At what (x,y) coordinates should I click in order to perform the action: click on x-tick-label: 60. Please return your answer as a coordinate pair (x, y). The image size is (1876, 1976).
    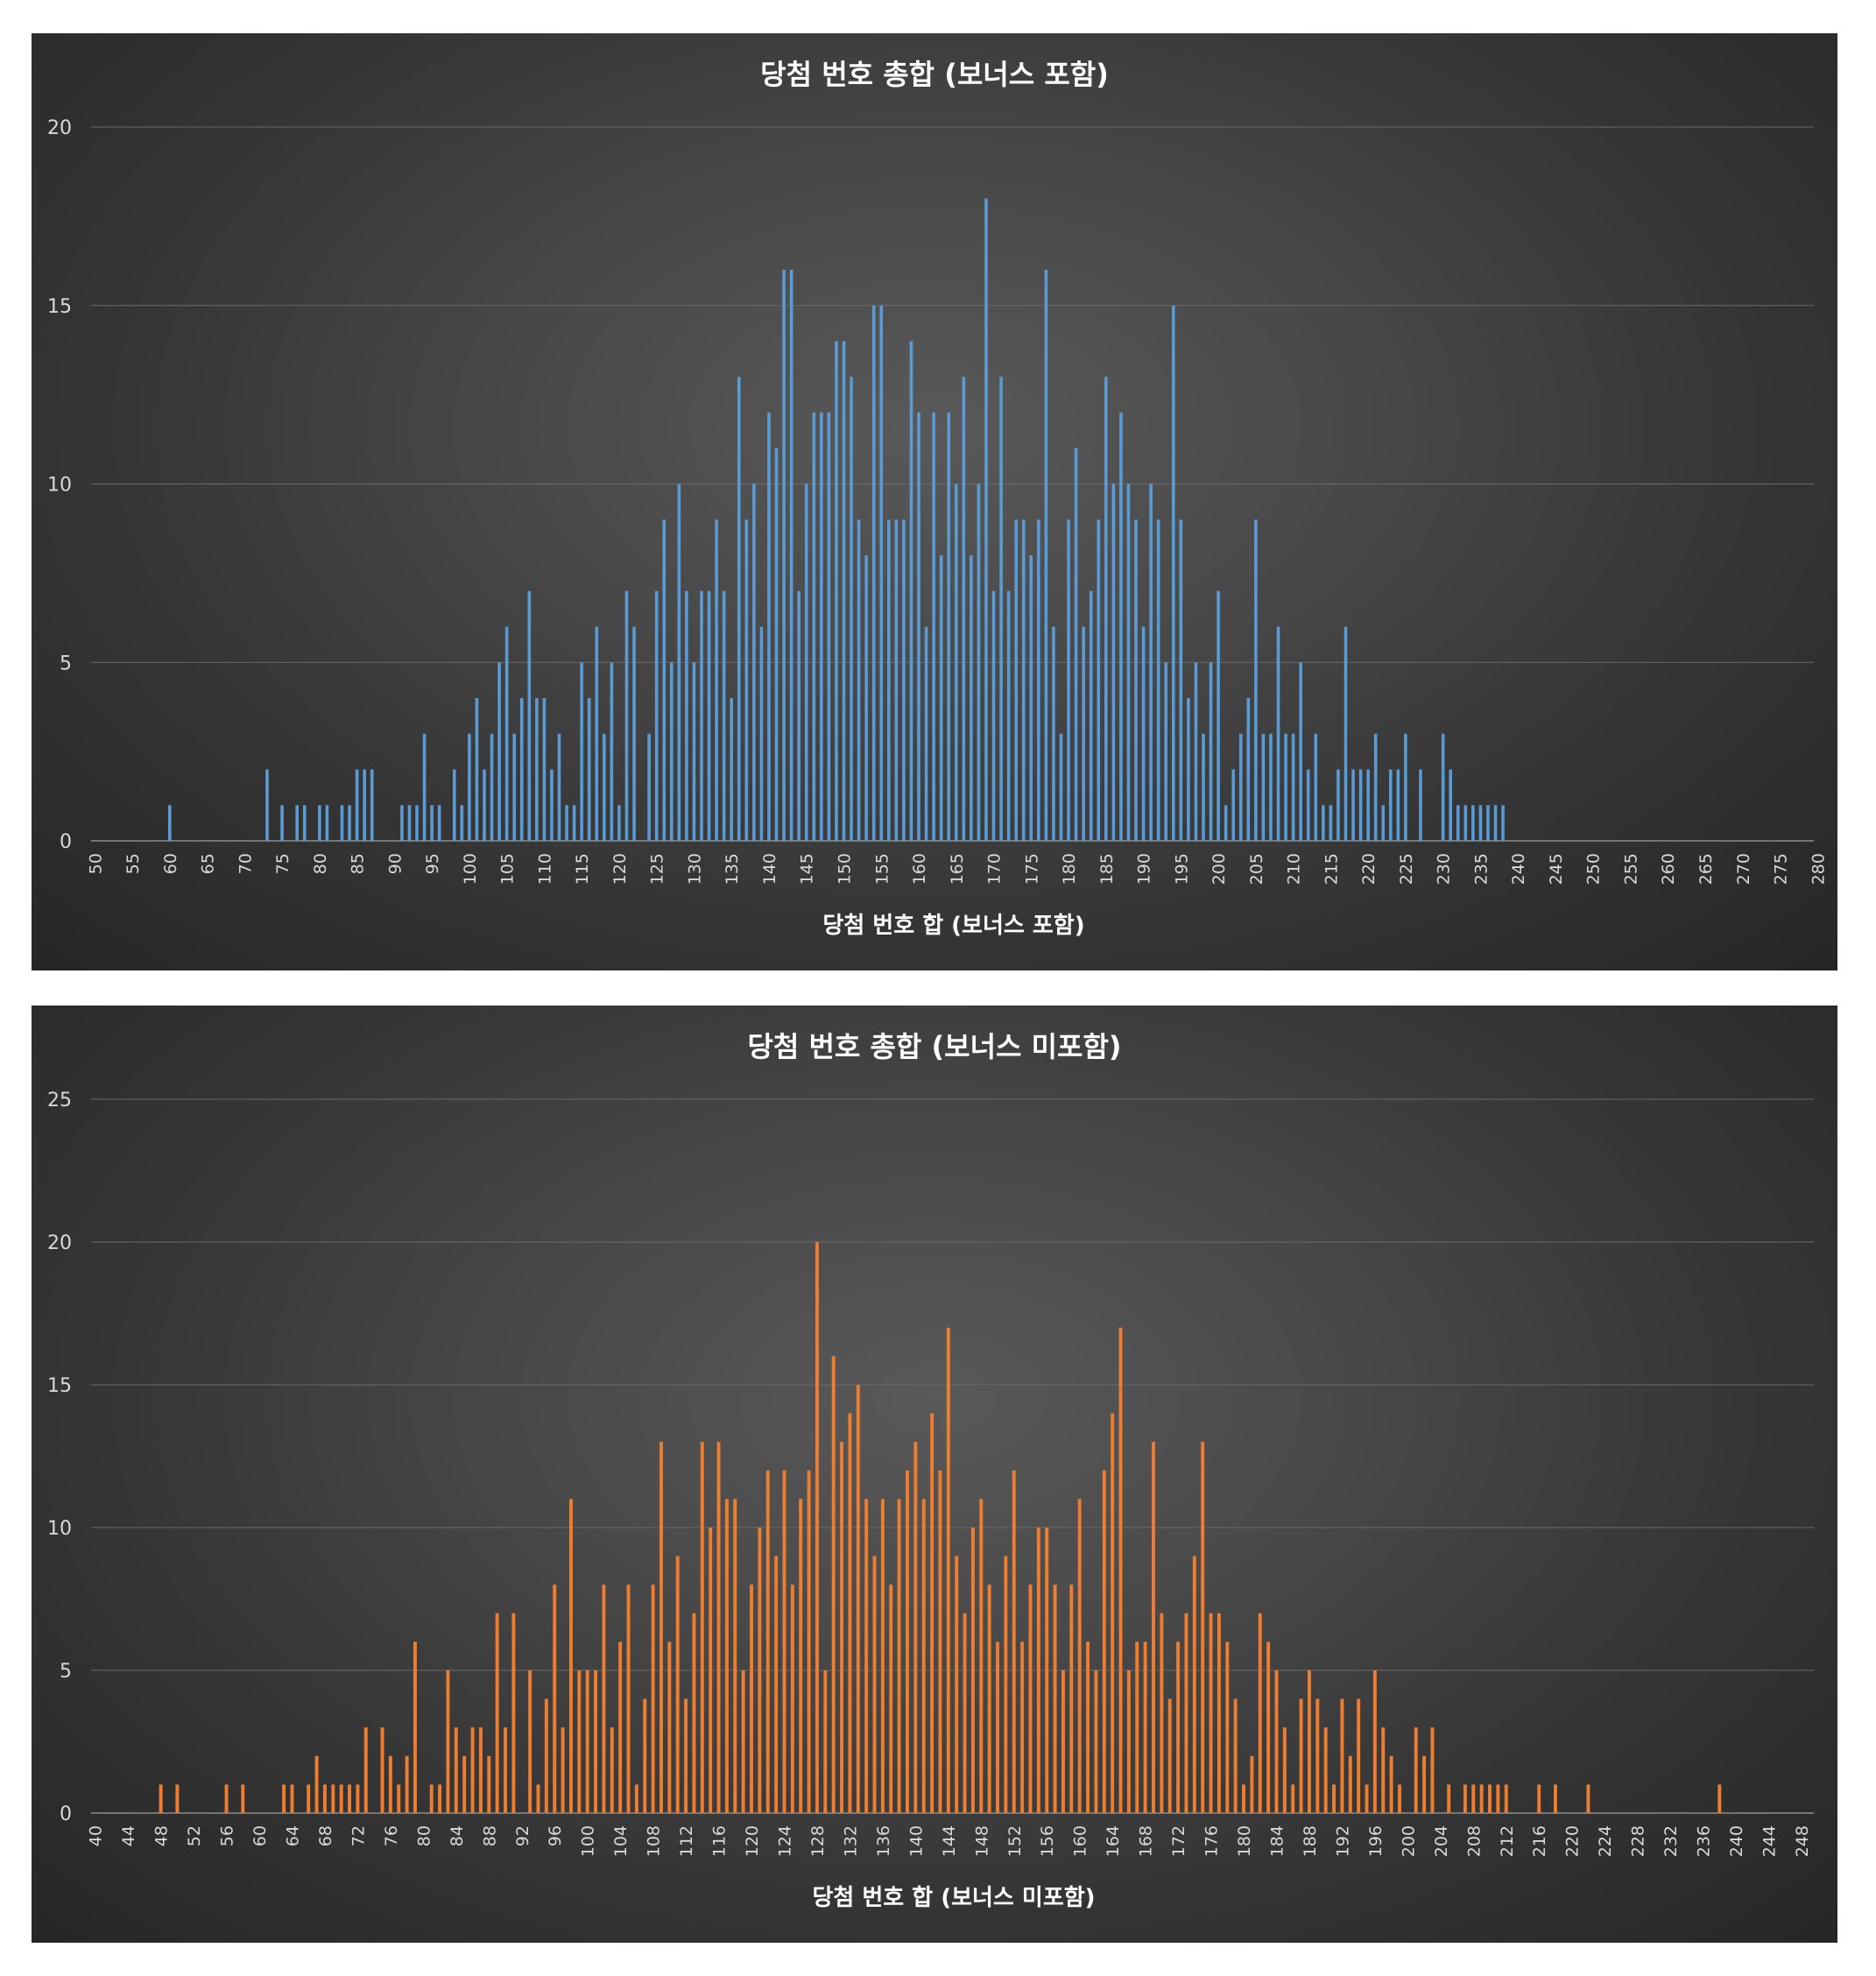
    Looking at the image, I should click on (260, 1835).